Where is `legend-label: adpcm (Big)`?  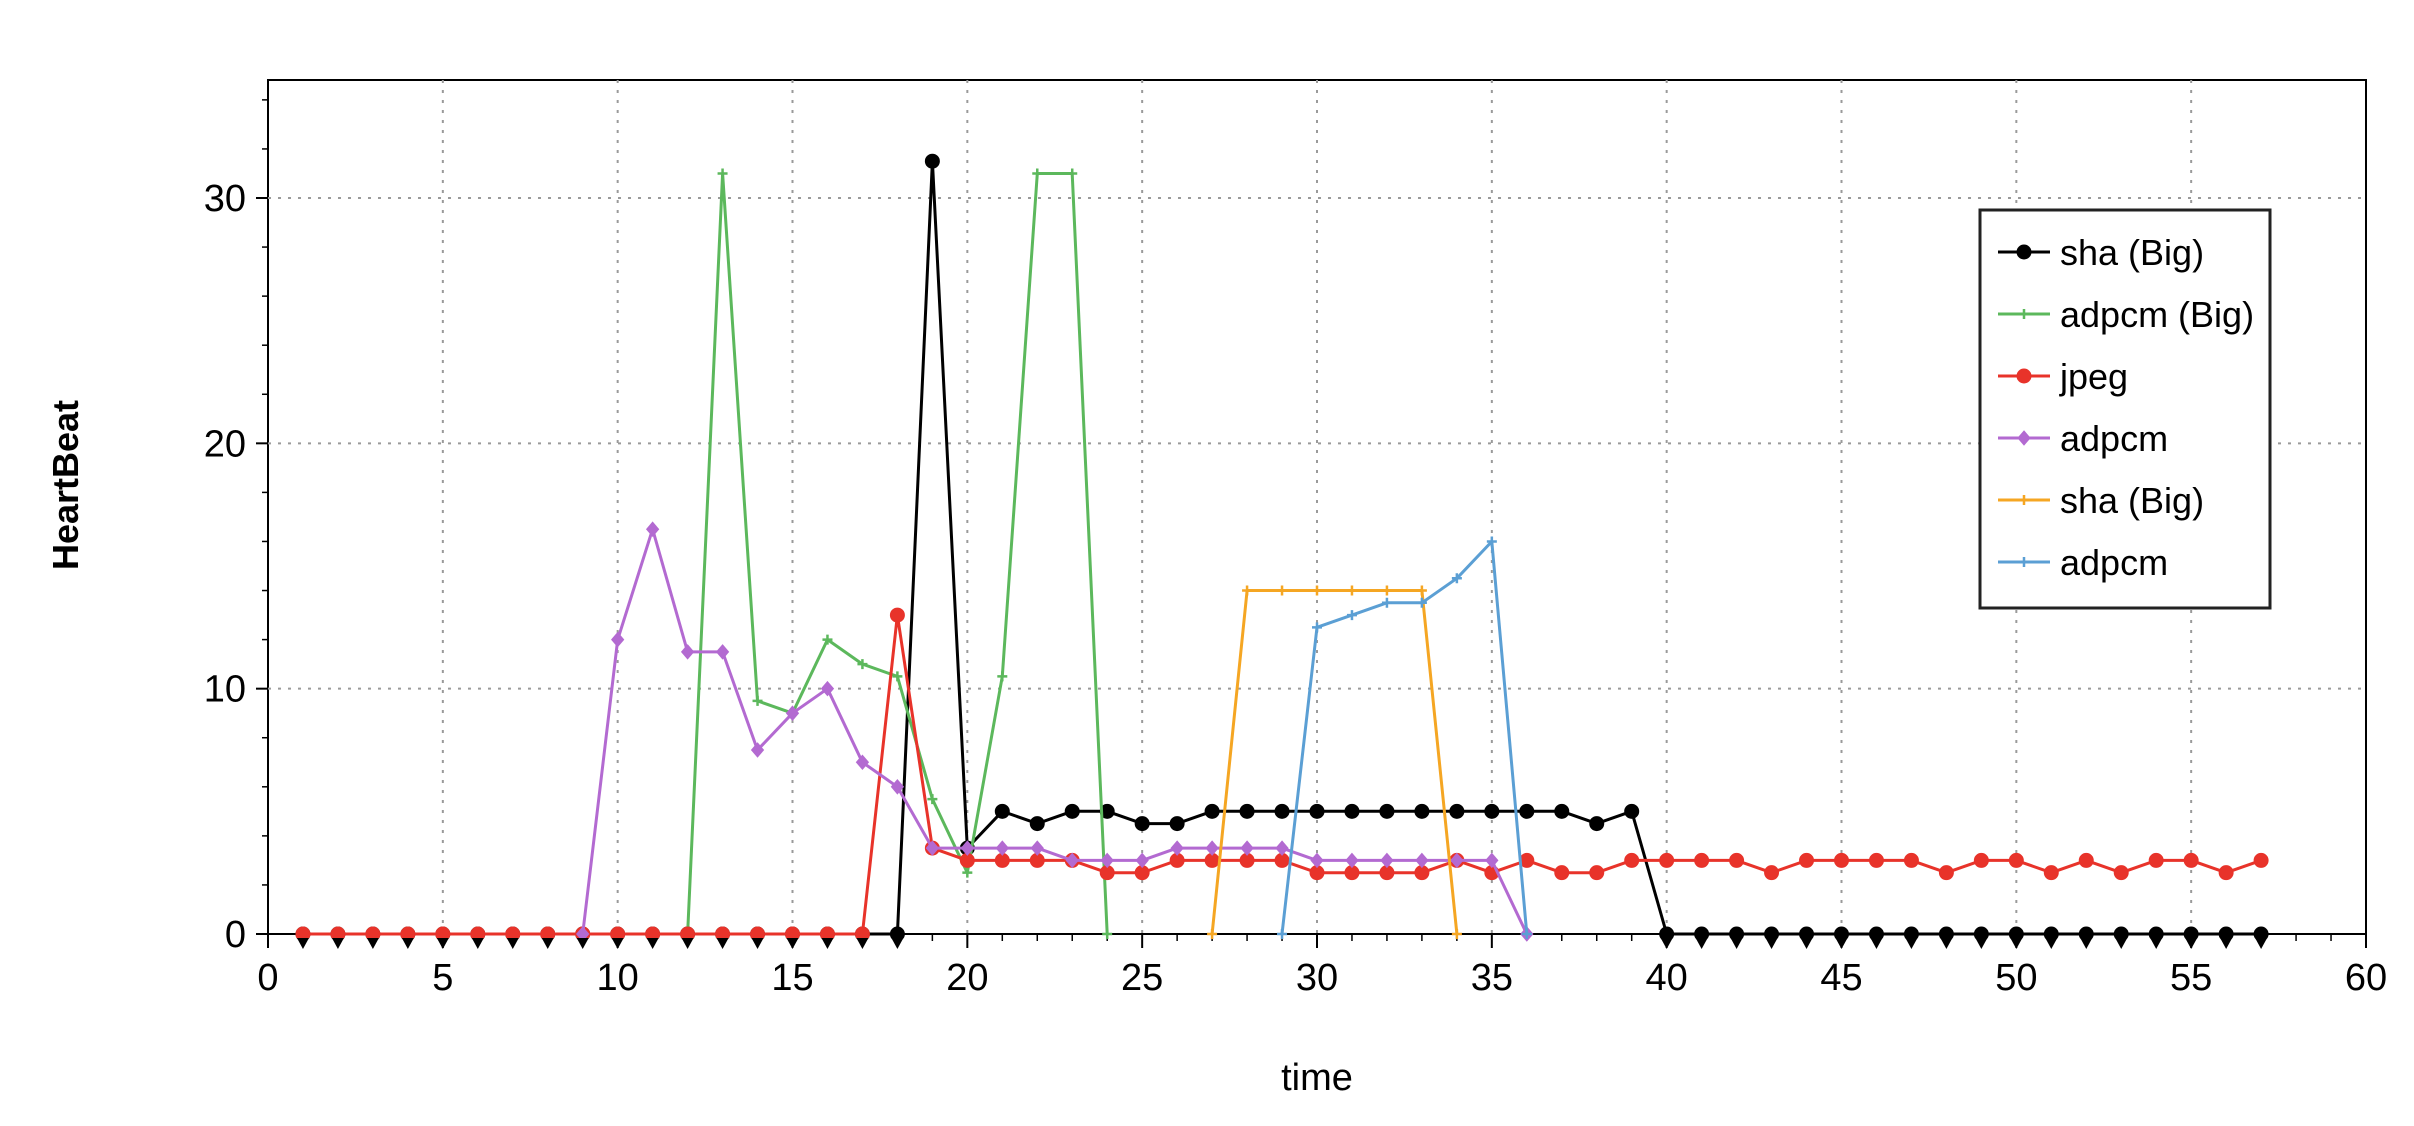 legend-label: adpcm (Big) is located at coordinates (2157, 314).